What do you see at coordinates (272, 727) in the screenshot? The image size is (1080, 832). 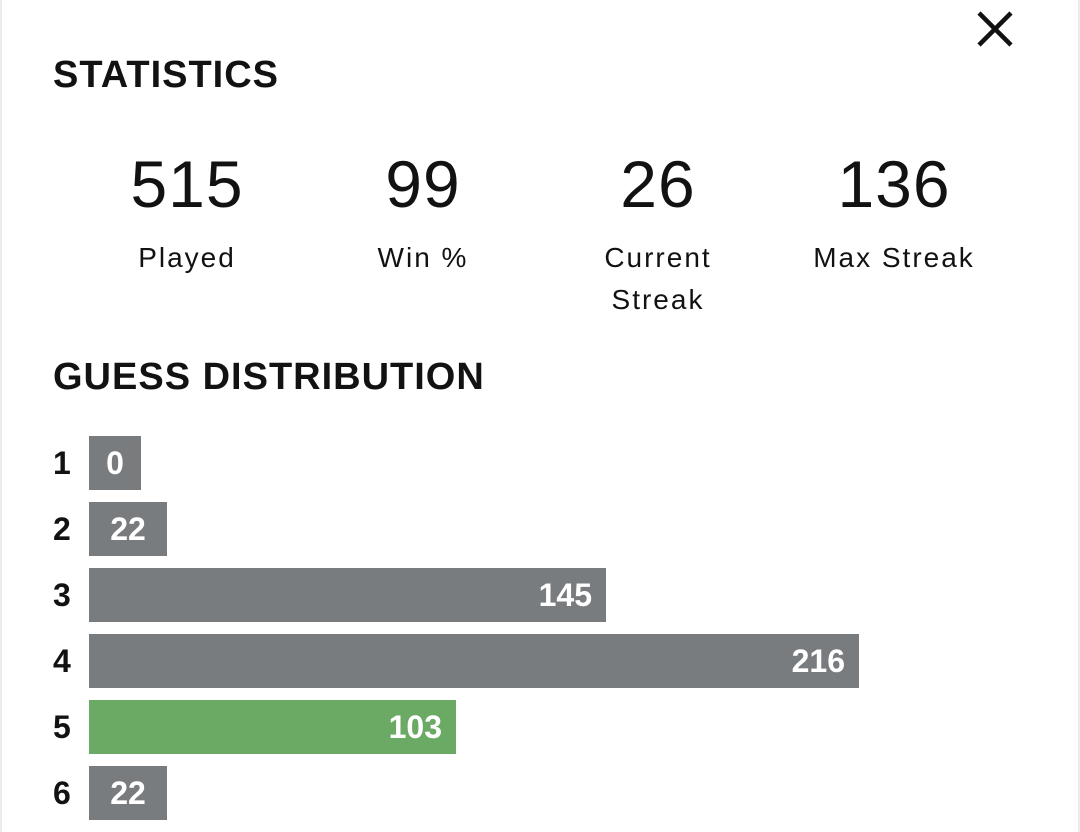 I see `distribution-bar: 103` at bounding box center [272, 727].